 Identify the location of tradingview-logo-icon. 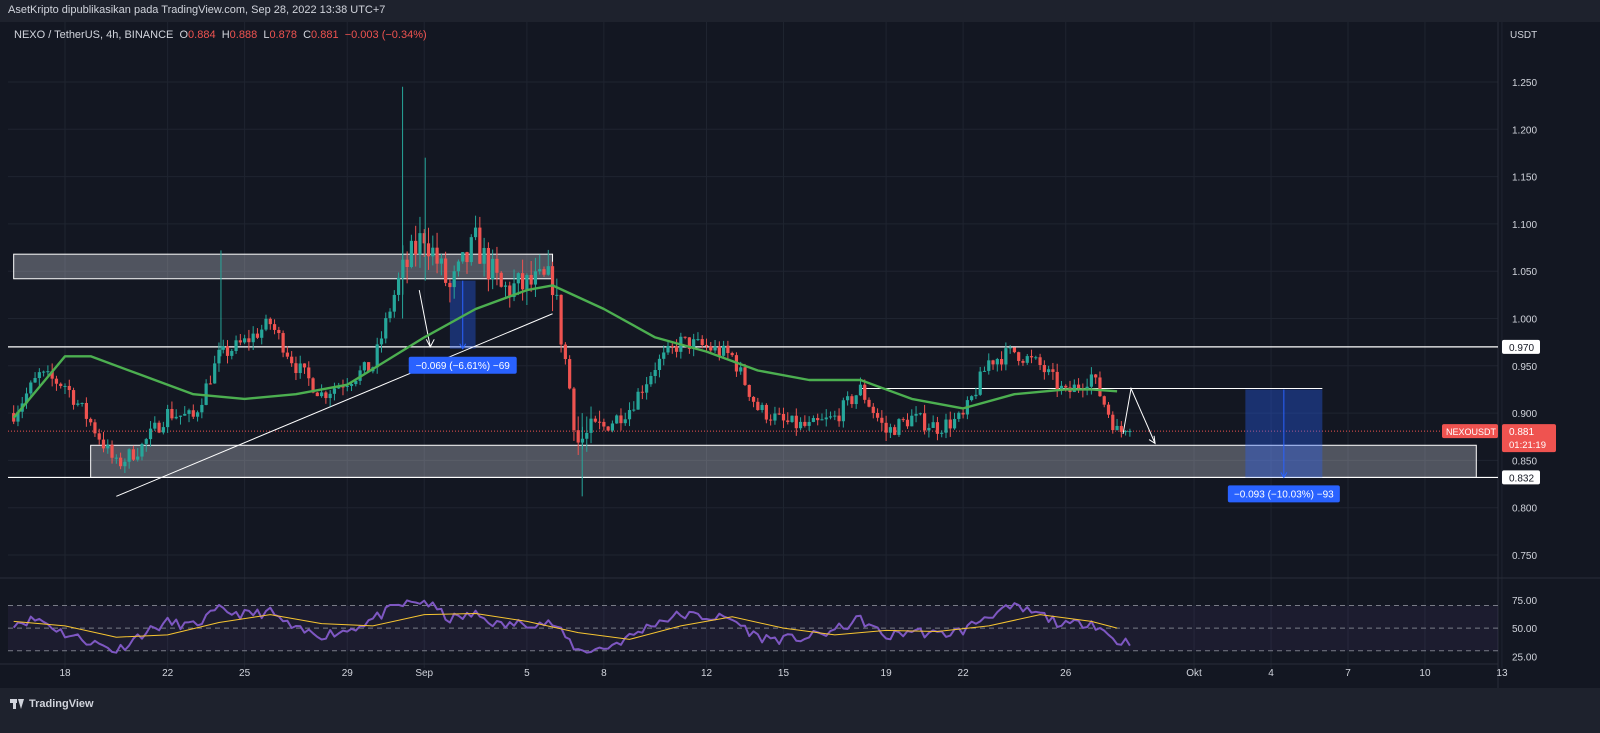
(17, 704).